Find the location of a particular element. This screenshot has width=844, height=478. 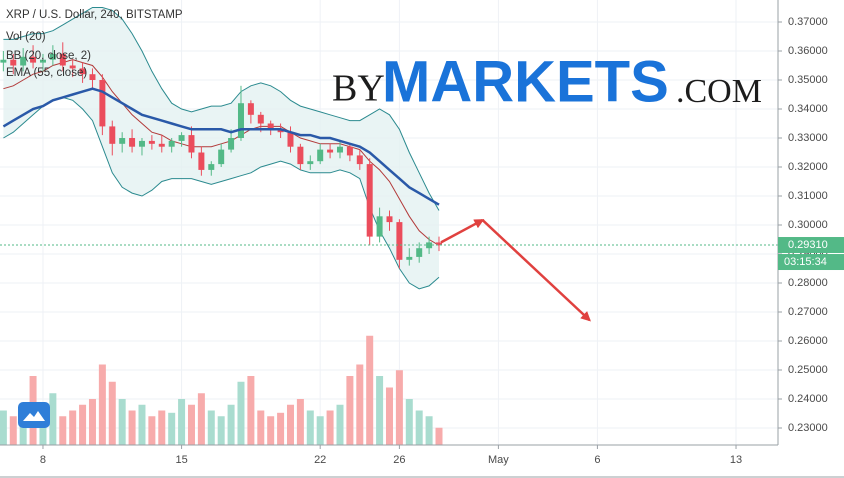

y-tick-label: 0.31000 is located at coordinates (808, 196).